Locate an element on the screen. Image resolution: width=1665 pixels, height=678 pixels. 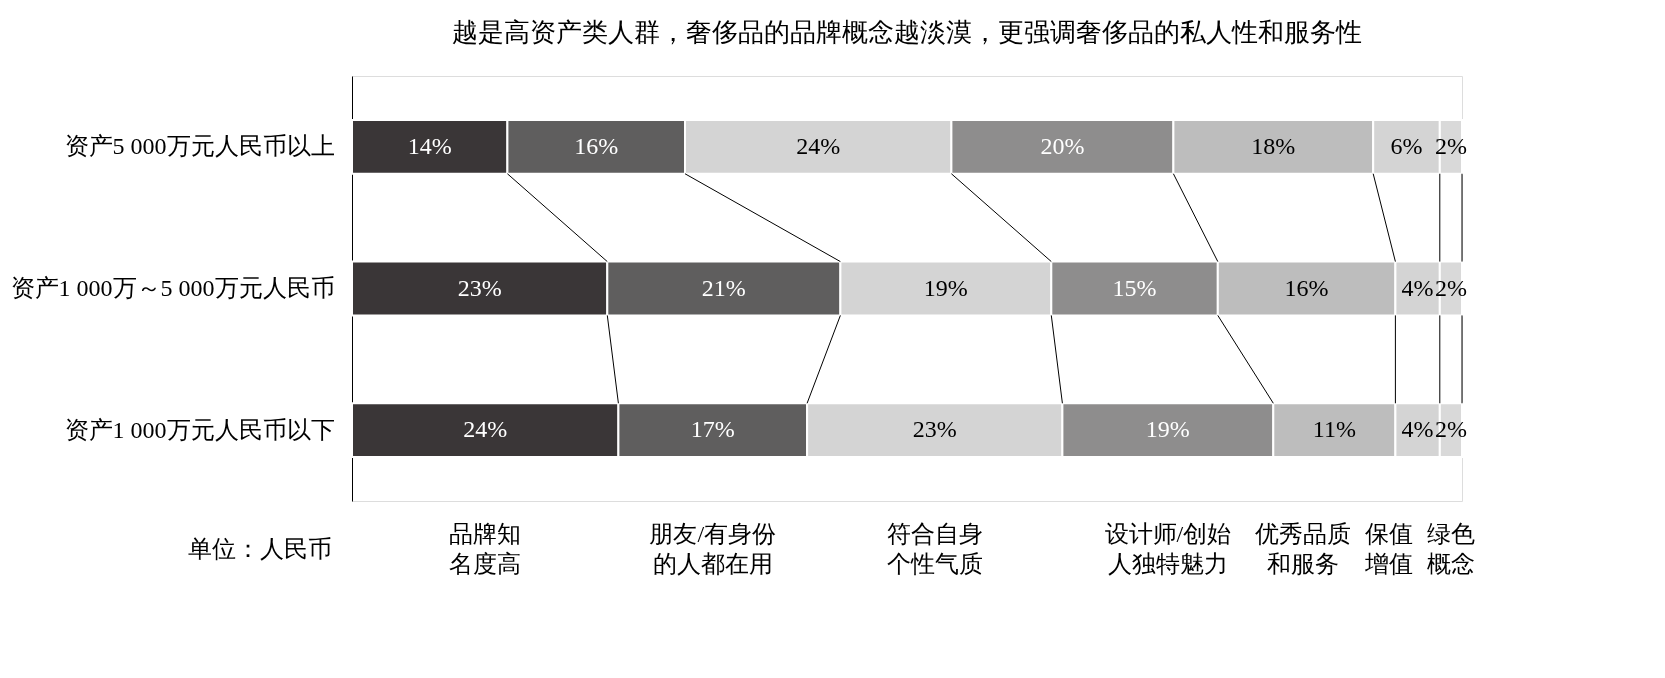
text: 符合自身个性气质 is located at coordinates (934, 549).